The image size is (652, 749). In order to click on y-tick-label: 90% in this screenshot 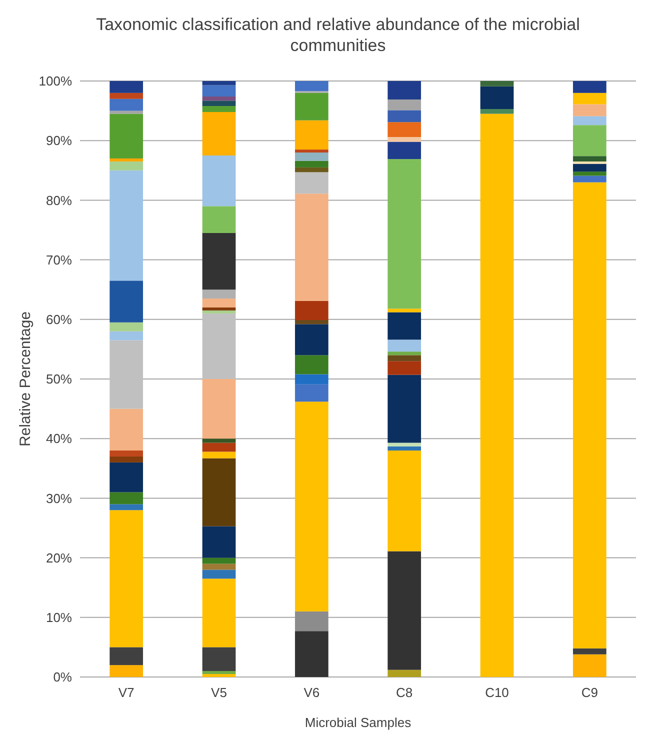, I will do `click(59, 140)`.